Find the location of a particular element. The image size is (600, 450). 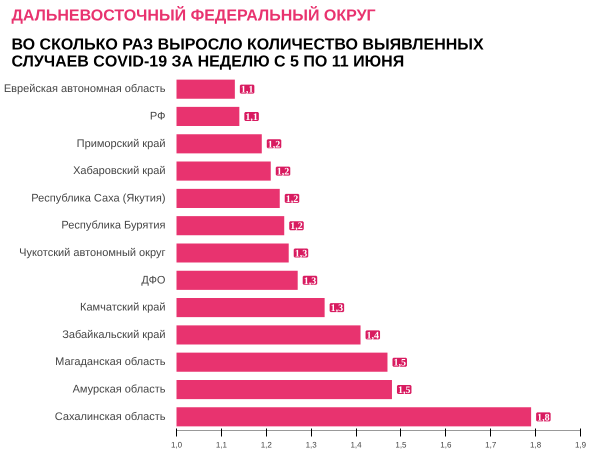

y-tick-label: Хабаровский край is located at coordinates (119, 171).